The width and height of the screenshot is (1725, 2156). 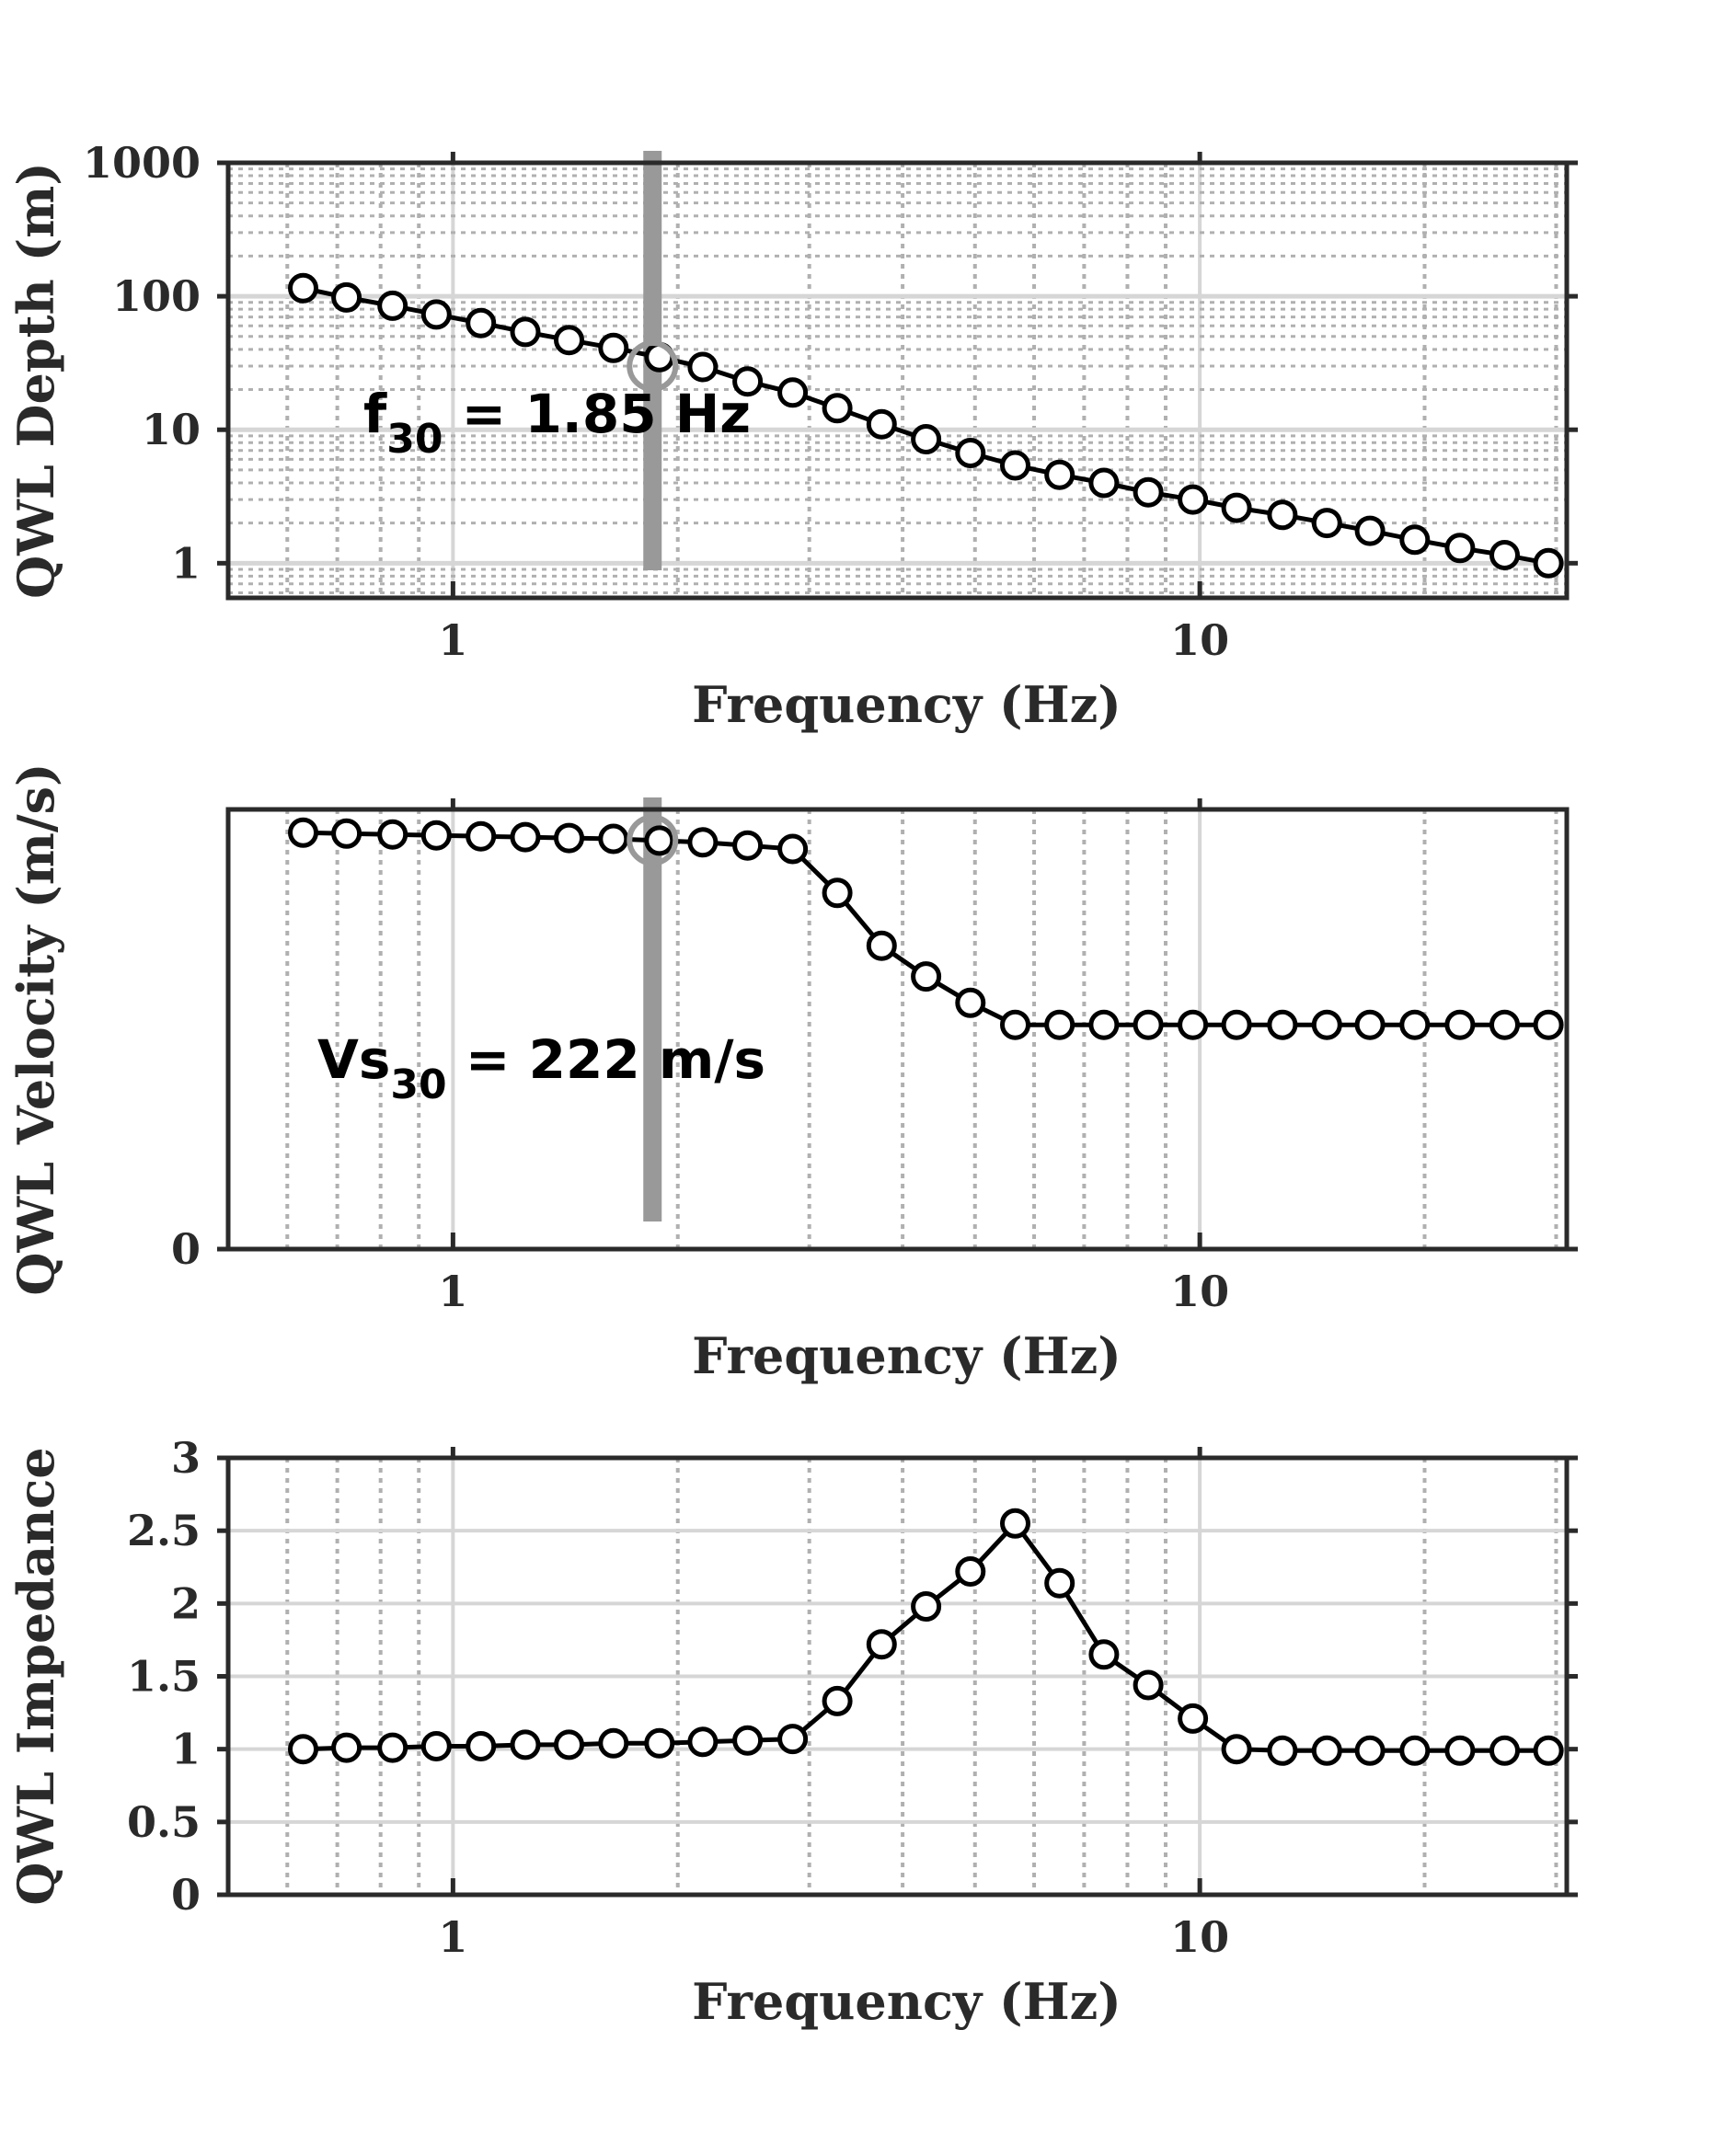 I want to click on y-tick-label: 2.5, so click(x=164, y=1531).